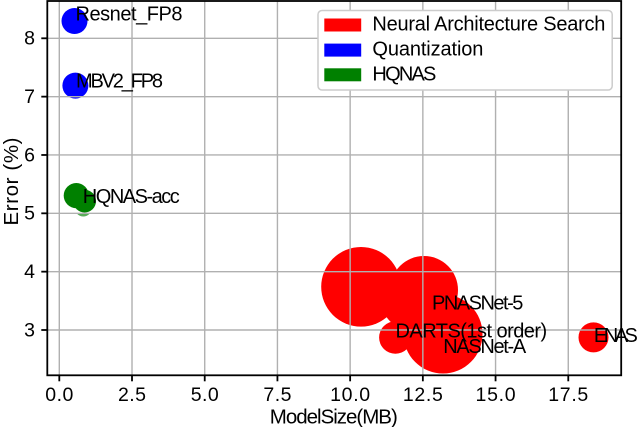 This screenshot has height=427, width=640. I want to click on svg-text: 17.5, so click(568, 395).